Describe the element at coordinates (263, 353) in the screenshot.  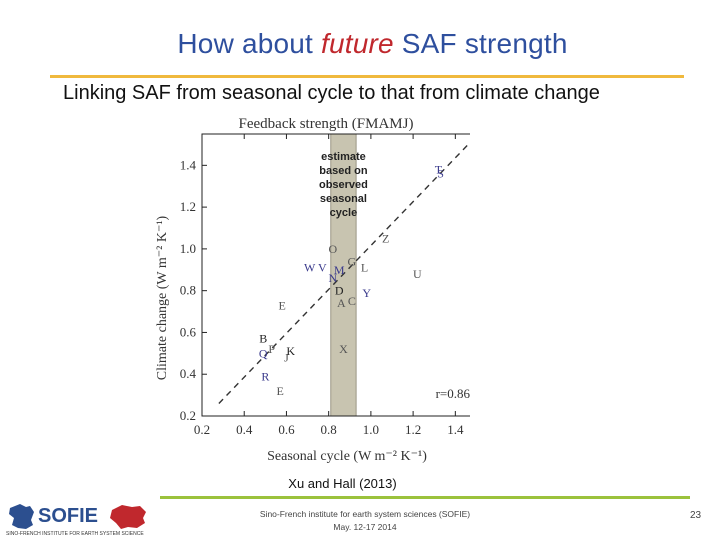
I see `data-point: Q` at that location.